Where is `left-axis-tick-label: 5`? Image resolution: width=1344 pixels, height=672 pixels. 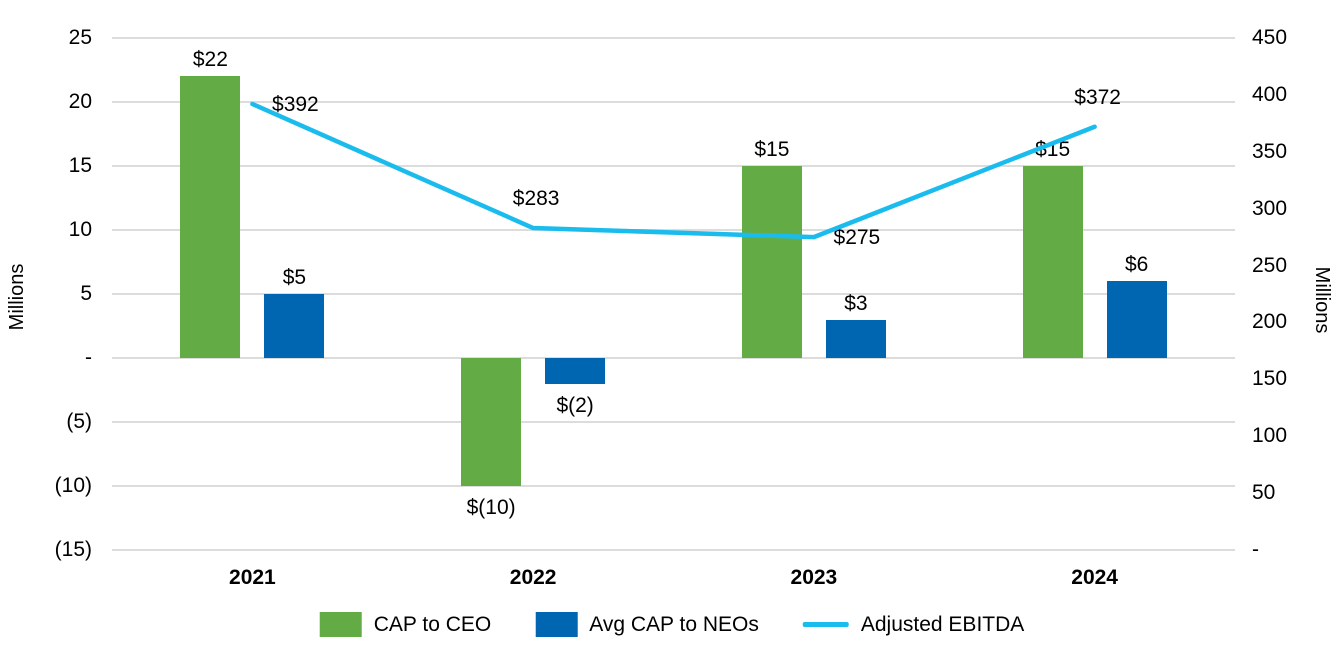 left-axis-tick-label: 5 is located at coordinates (86, 293).